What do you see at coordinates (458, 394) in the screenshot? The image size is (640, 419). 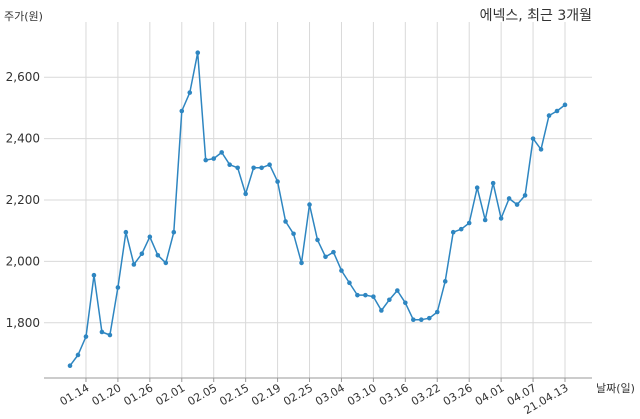 I see `x-tick-label: 03.26` at bounding box center [458, 394].